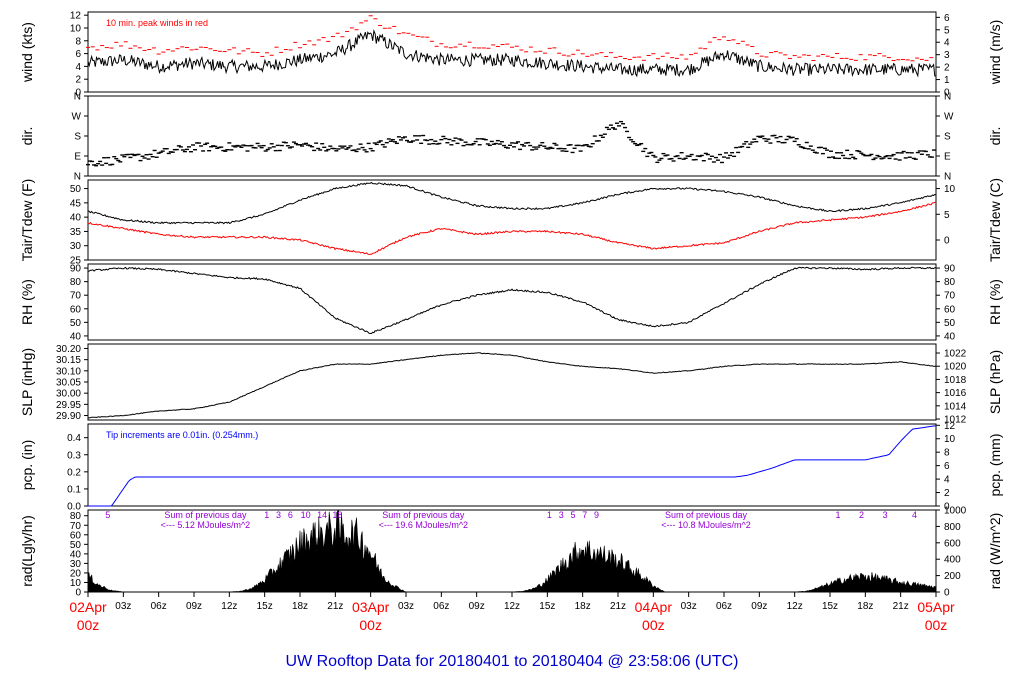  I want to click on pcp-series, so click(512, 466).